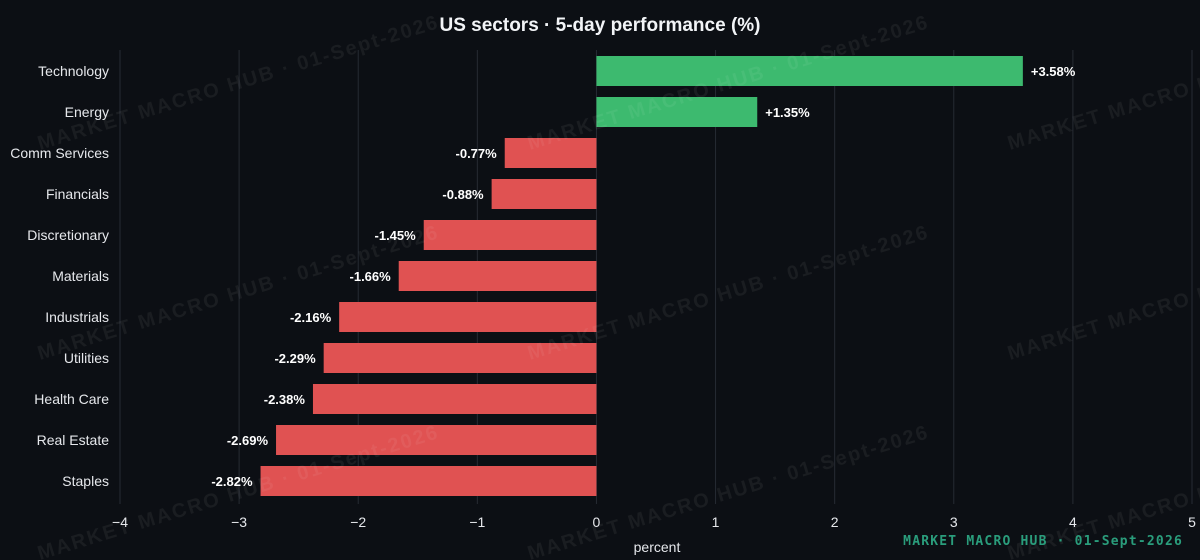  I want to click on data-label: -0.77%, so click(477, 153).